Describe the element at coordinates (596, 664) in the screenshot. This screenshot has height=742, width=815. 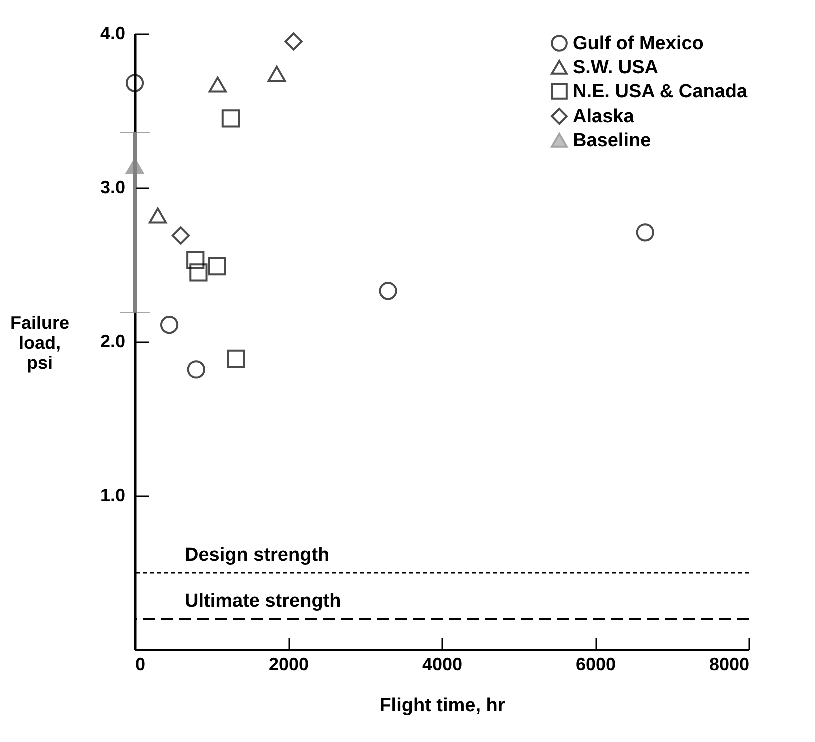
I see `x-tick-label: 6000` at that location.